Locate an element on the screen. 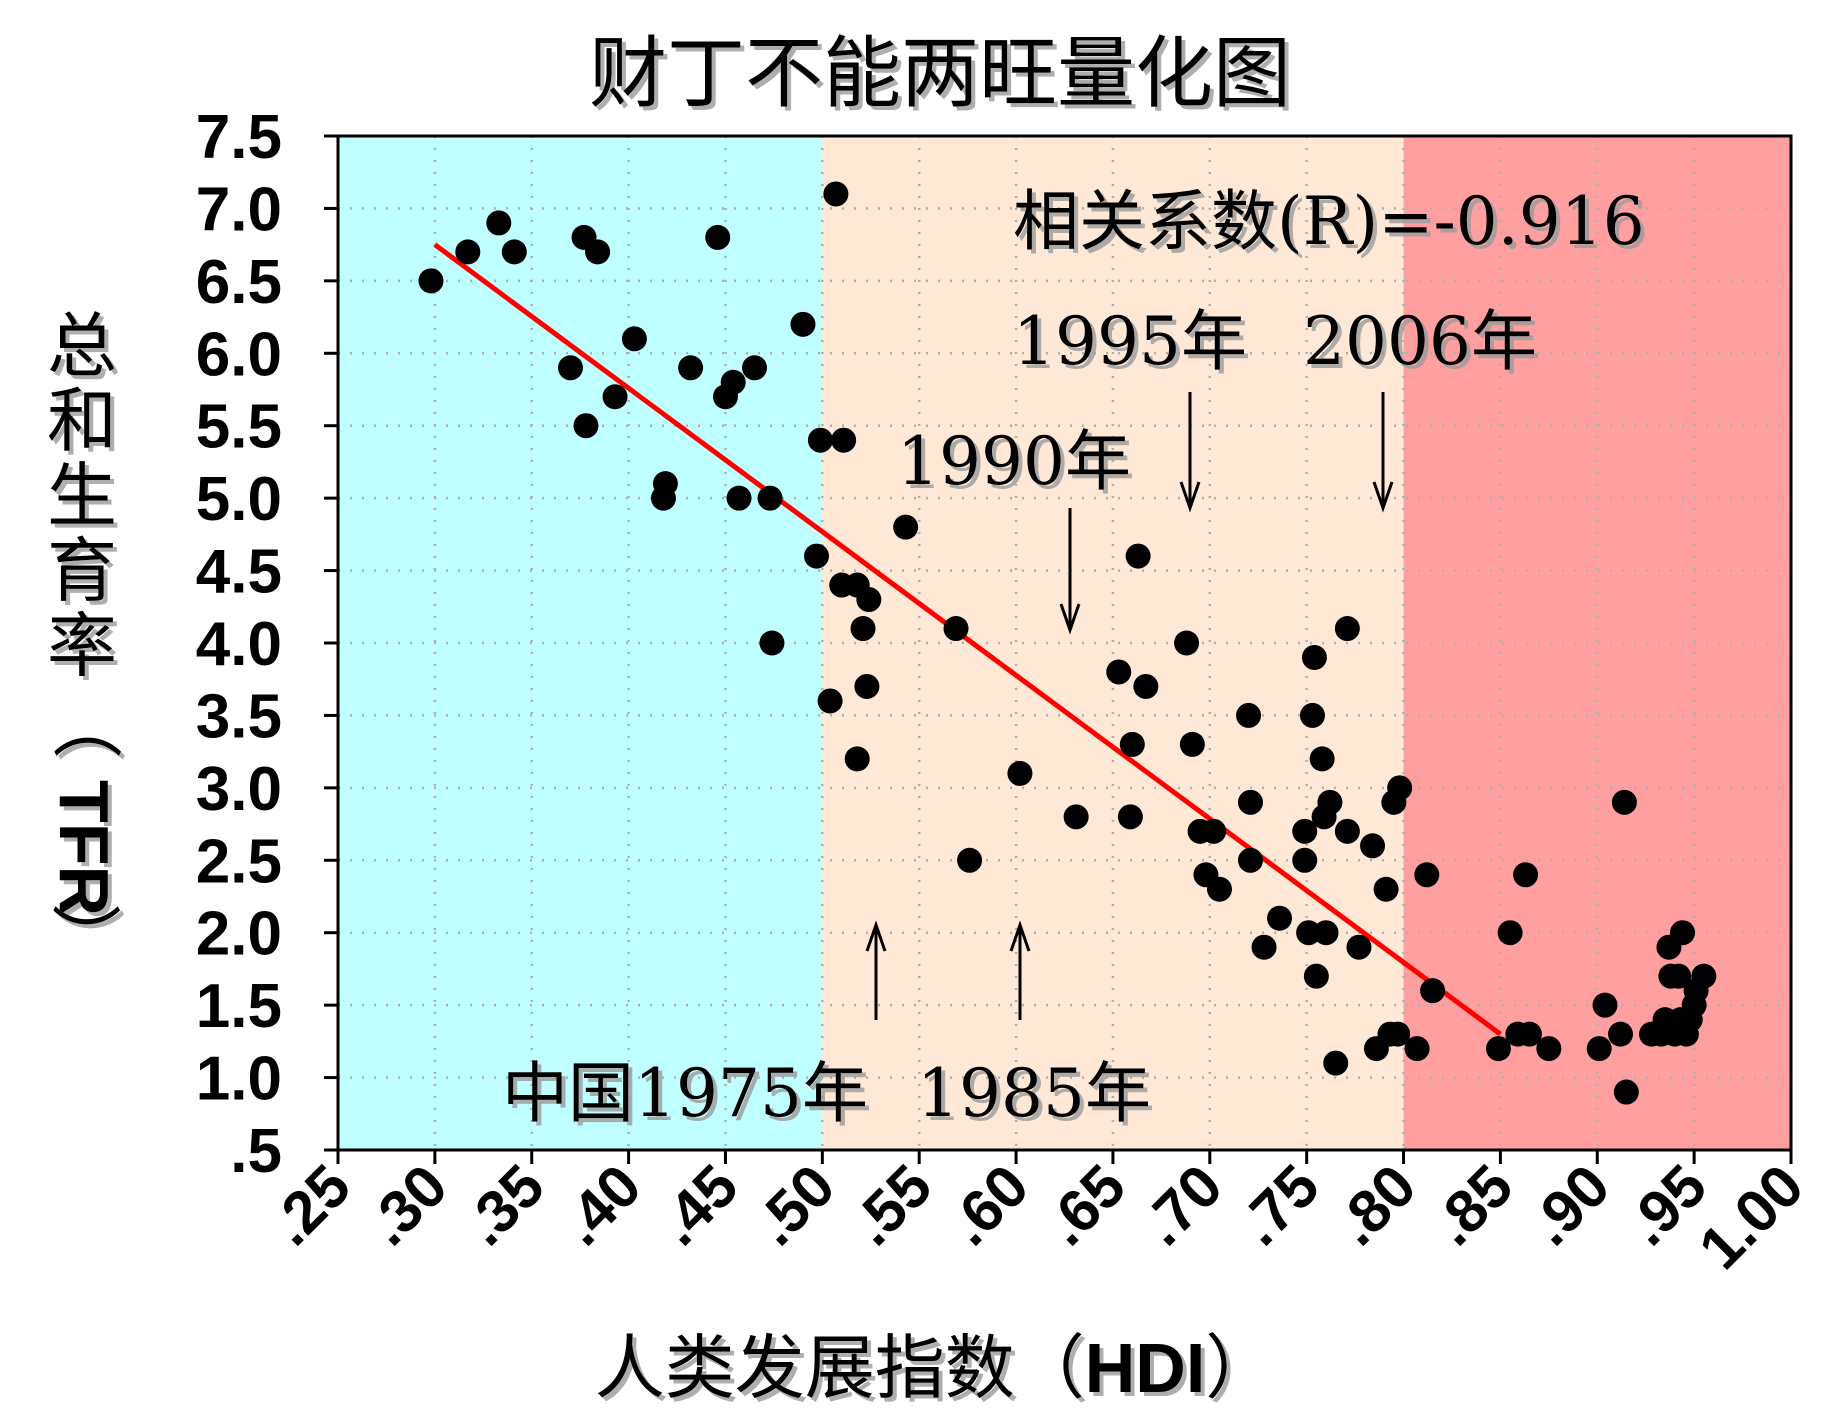 The image size is (1832, 1416). arrow-1985-head is located at coordinates (1020, 936).